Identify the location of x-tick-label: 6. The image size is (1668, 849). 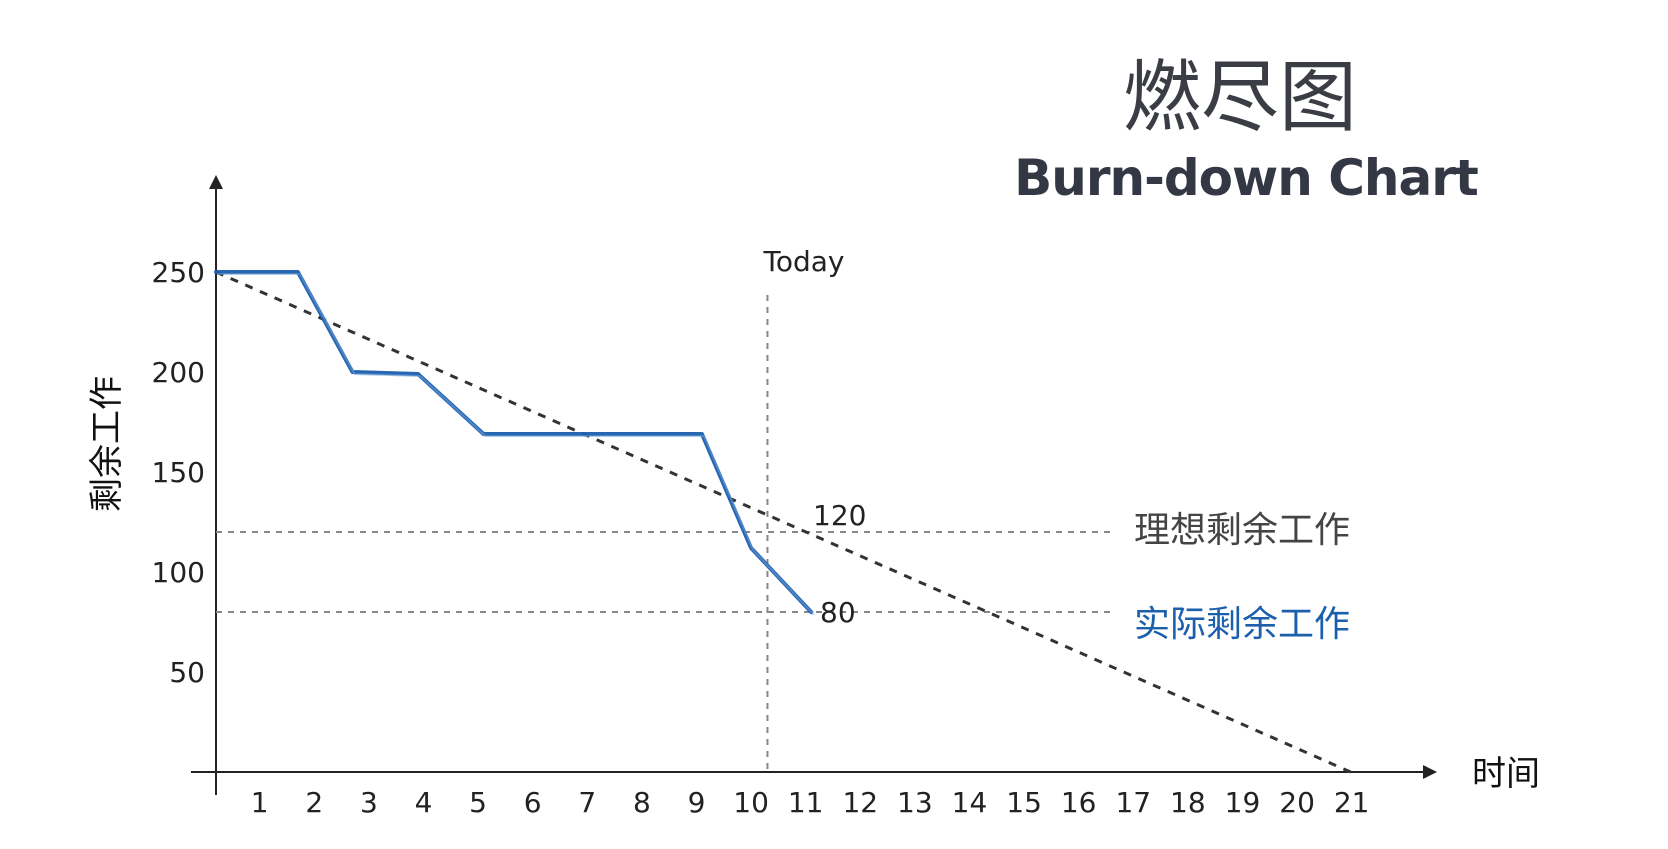
(533, 802).